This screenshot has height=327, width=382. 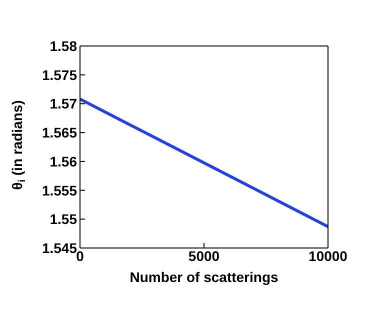 What do you see at coordinates (80, 256) in the screenshot?
I see `x-tick-label: 0` at bounding box center [80, 256].